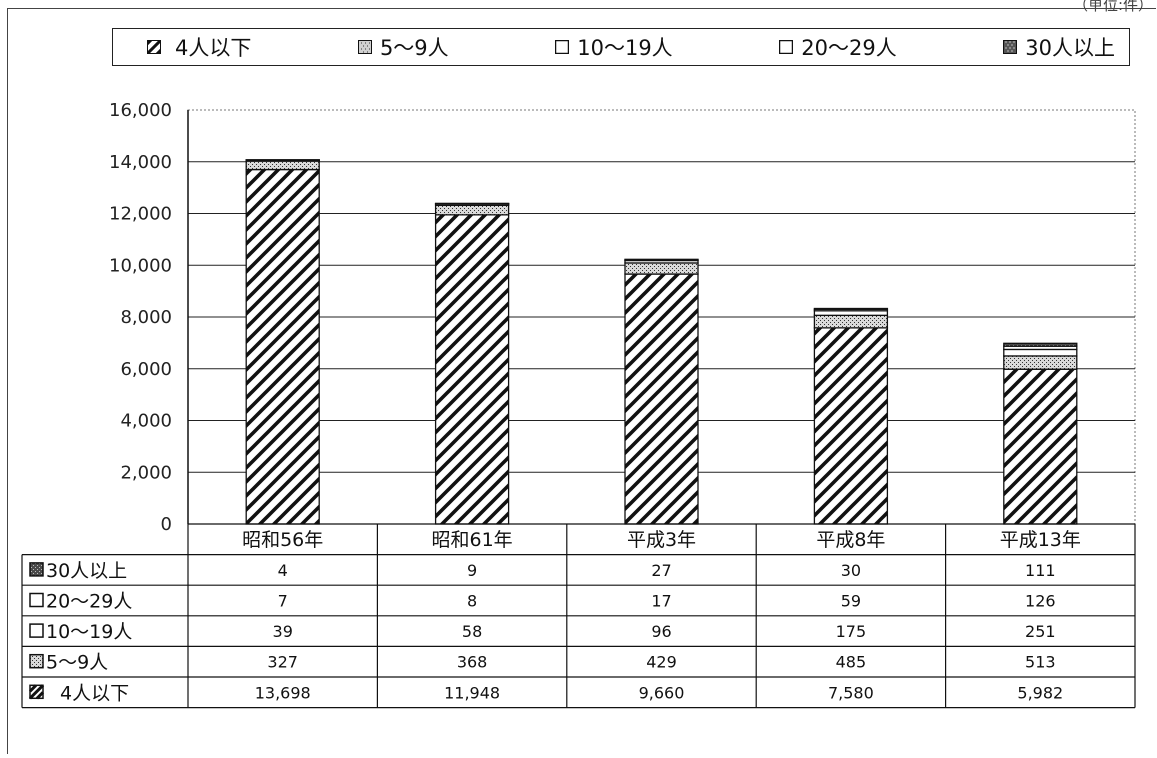 The height and width of the screenshot is (758, 1157). What do you see at coordinates (661, 540) in the screenshot?
I see `x-category-label: 平成3年` at bounding box center [661, 540].